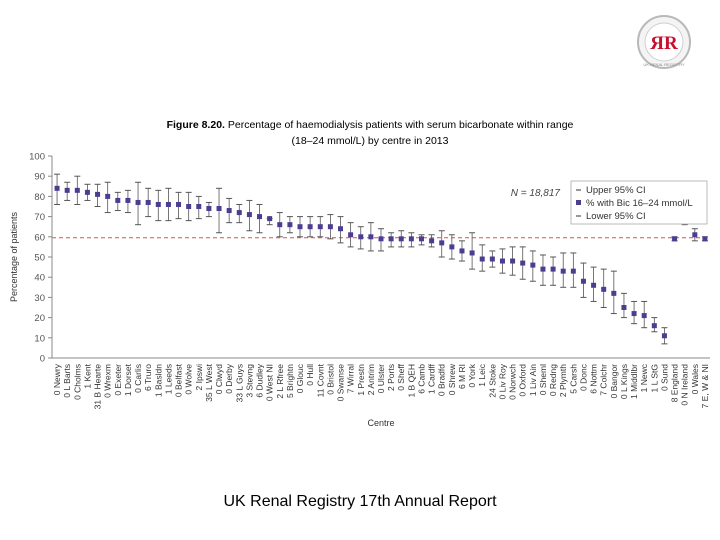 This screenshot has height=540, width=720. Describe the element at coordinates (158, 380) in the screenshot. I see `x-tick-label: 1 Basldn` at that location.